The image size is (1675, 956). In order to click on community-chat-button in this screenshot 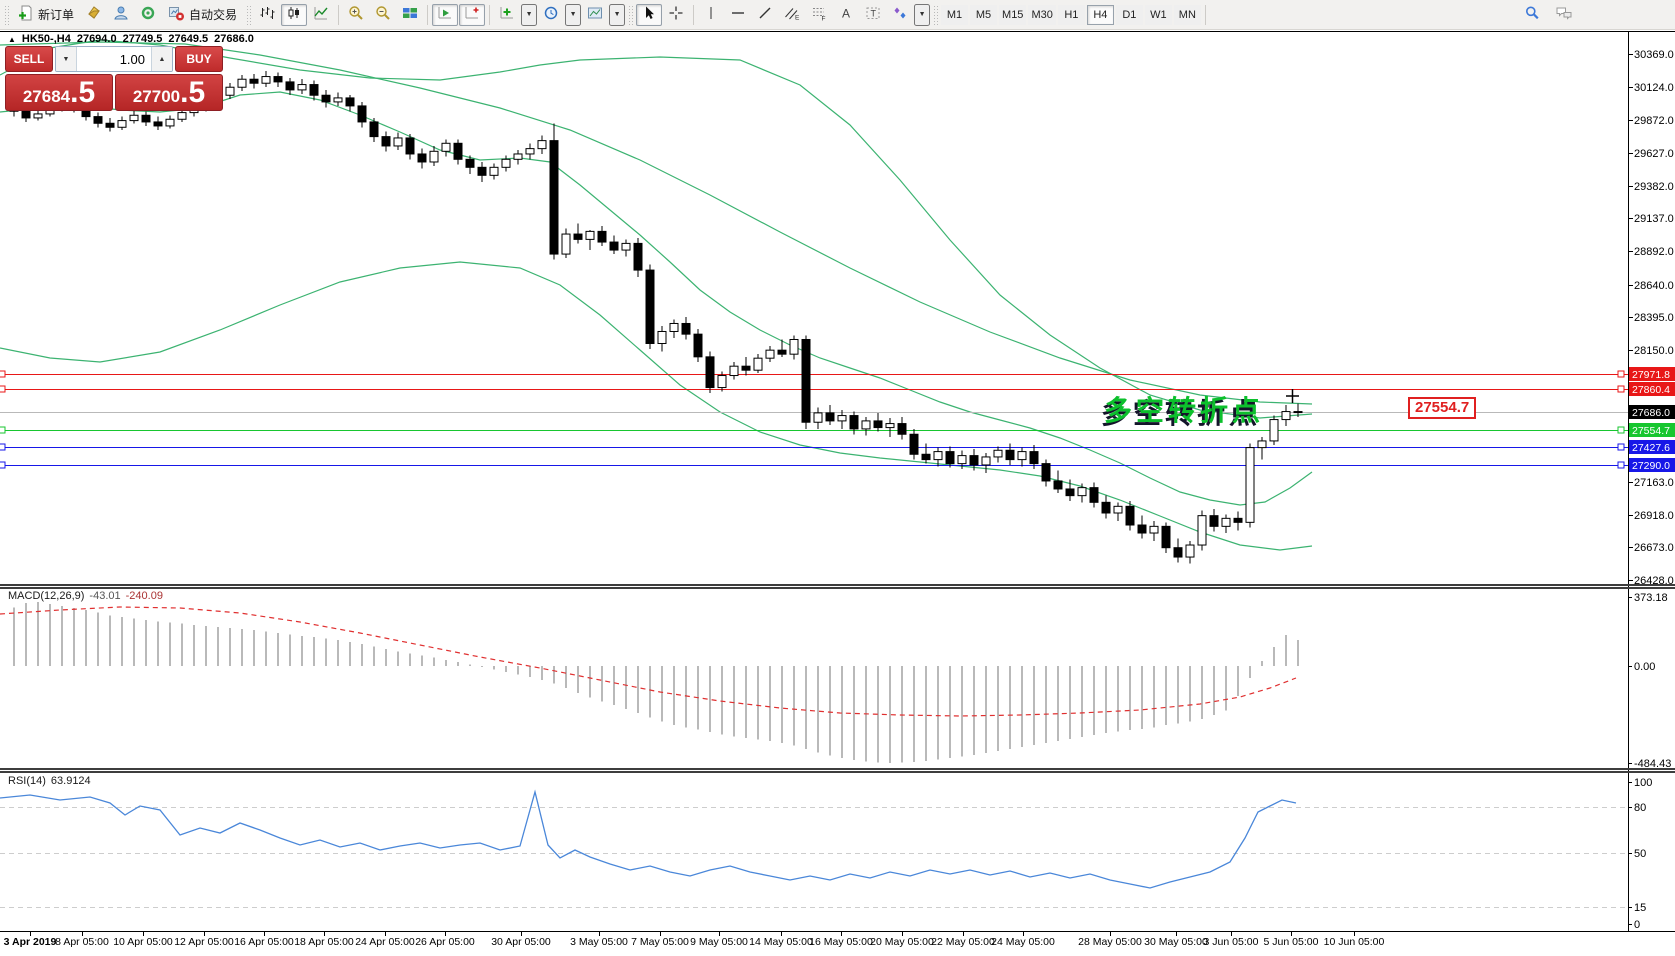, I will do `click(1564, 15)`.